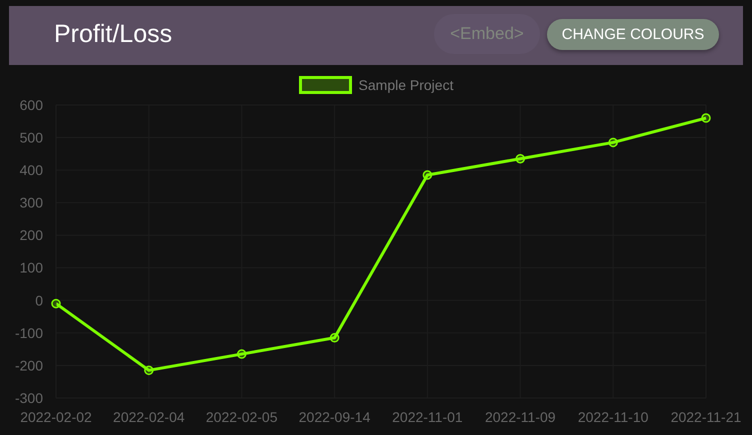  I want to click on y-tick-label: -300, so click(29, 398).